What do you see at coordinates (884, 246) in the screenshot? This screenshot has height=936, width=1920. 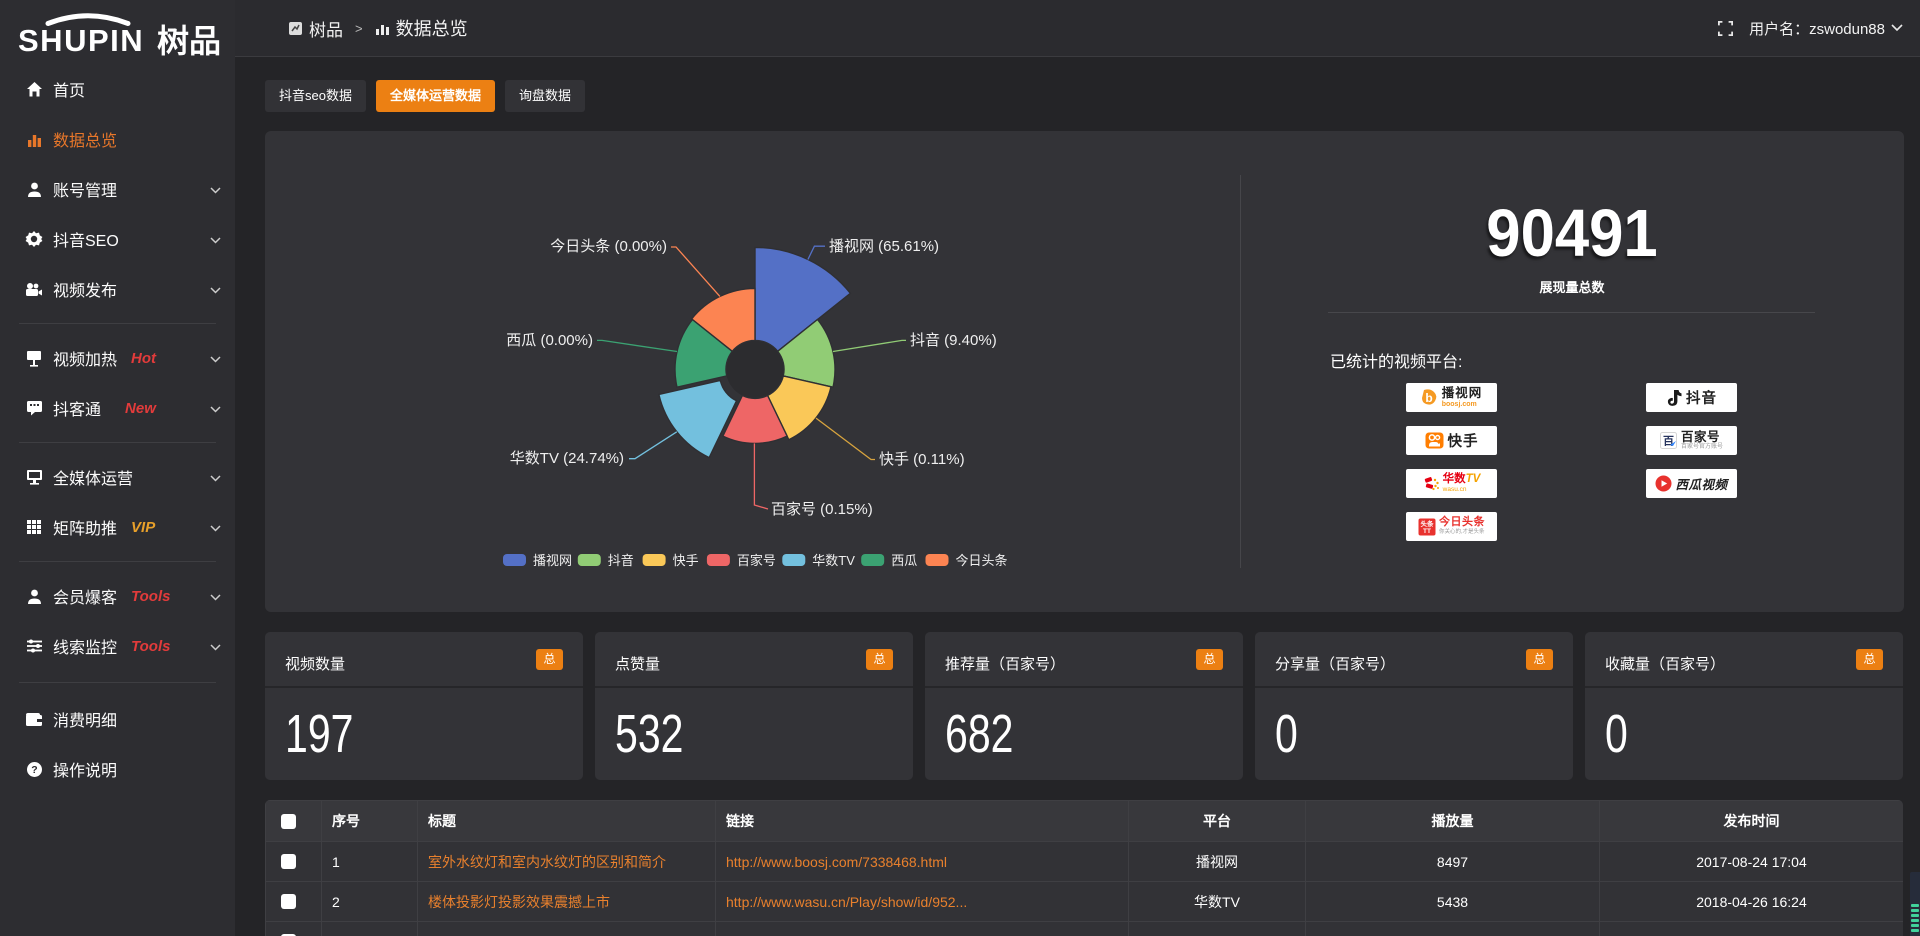 I see `svg-text: 播视网 (65.61%)` at bounding box center [884, 246].